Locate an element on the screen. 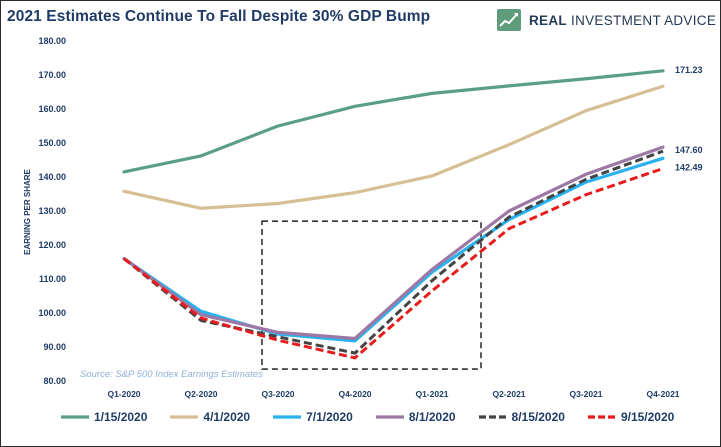 This screenshot has width=721, height=447. legend-label: 9/15/2020 is located at coordinates (647, 417).